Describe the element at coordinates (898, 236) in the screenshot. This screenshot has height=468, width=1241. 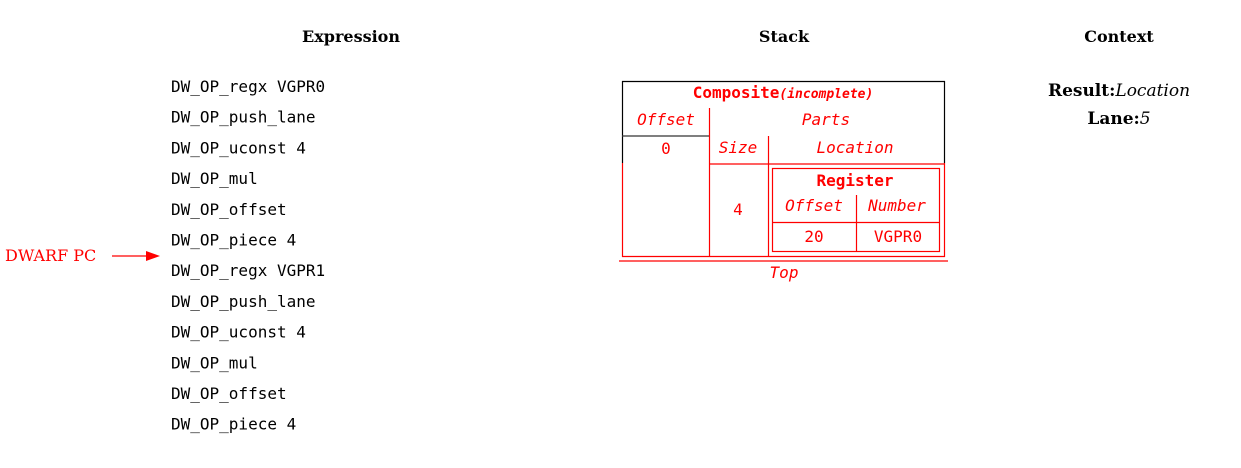
I see `register-number-value: VGPR0` at that location.